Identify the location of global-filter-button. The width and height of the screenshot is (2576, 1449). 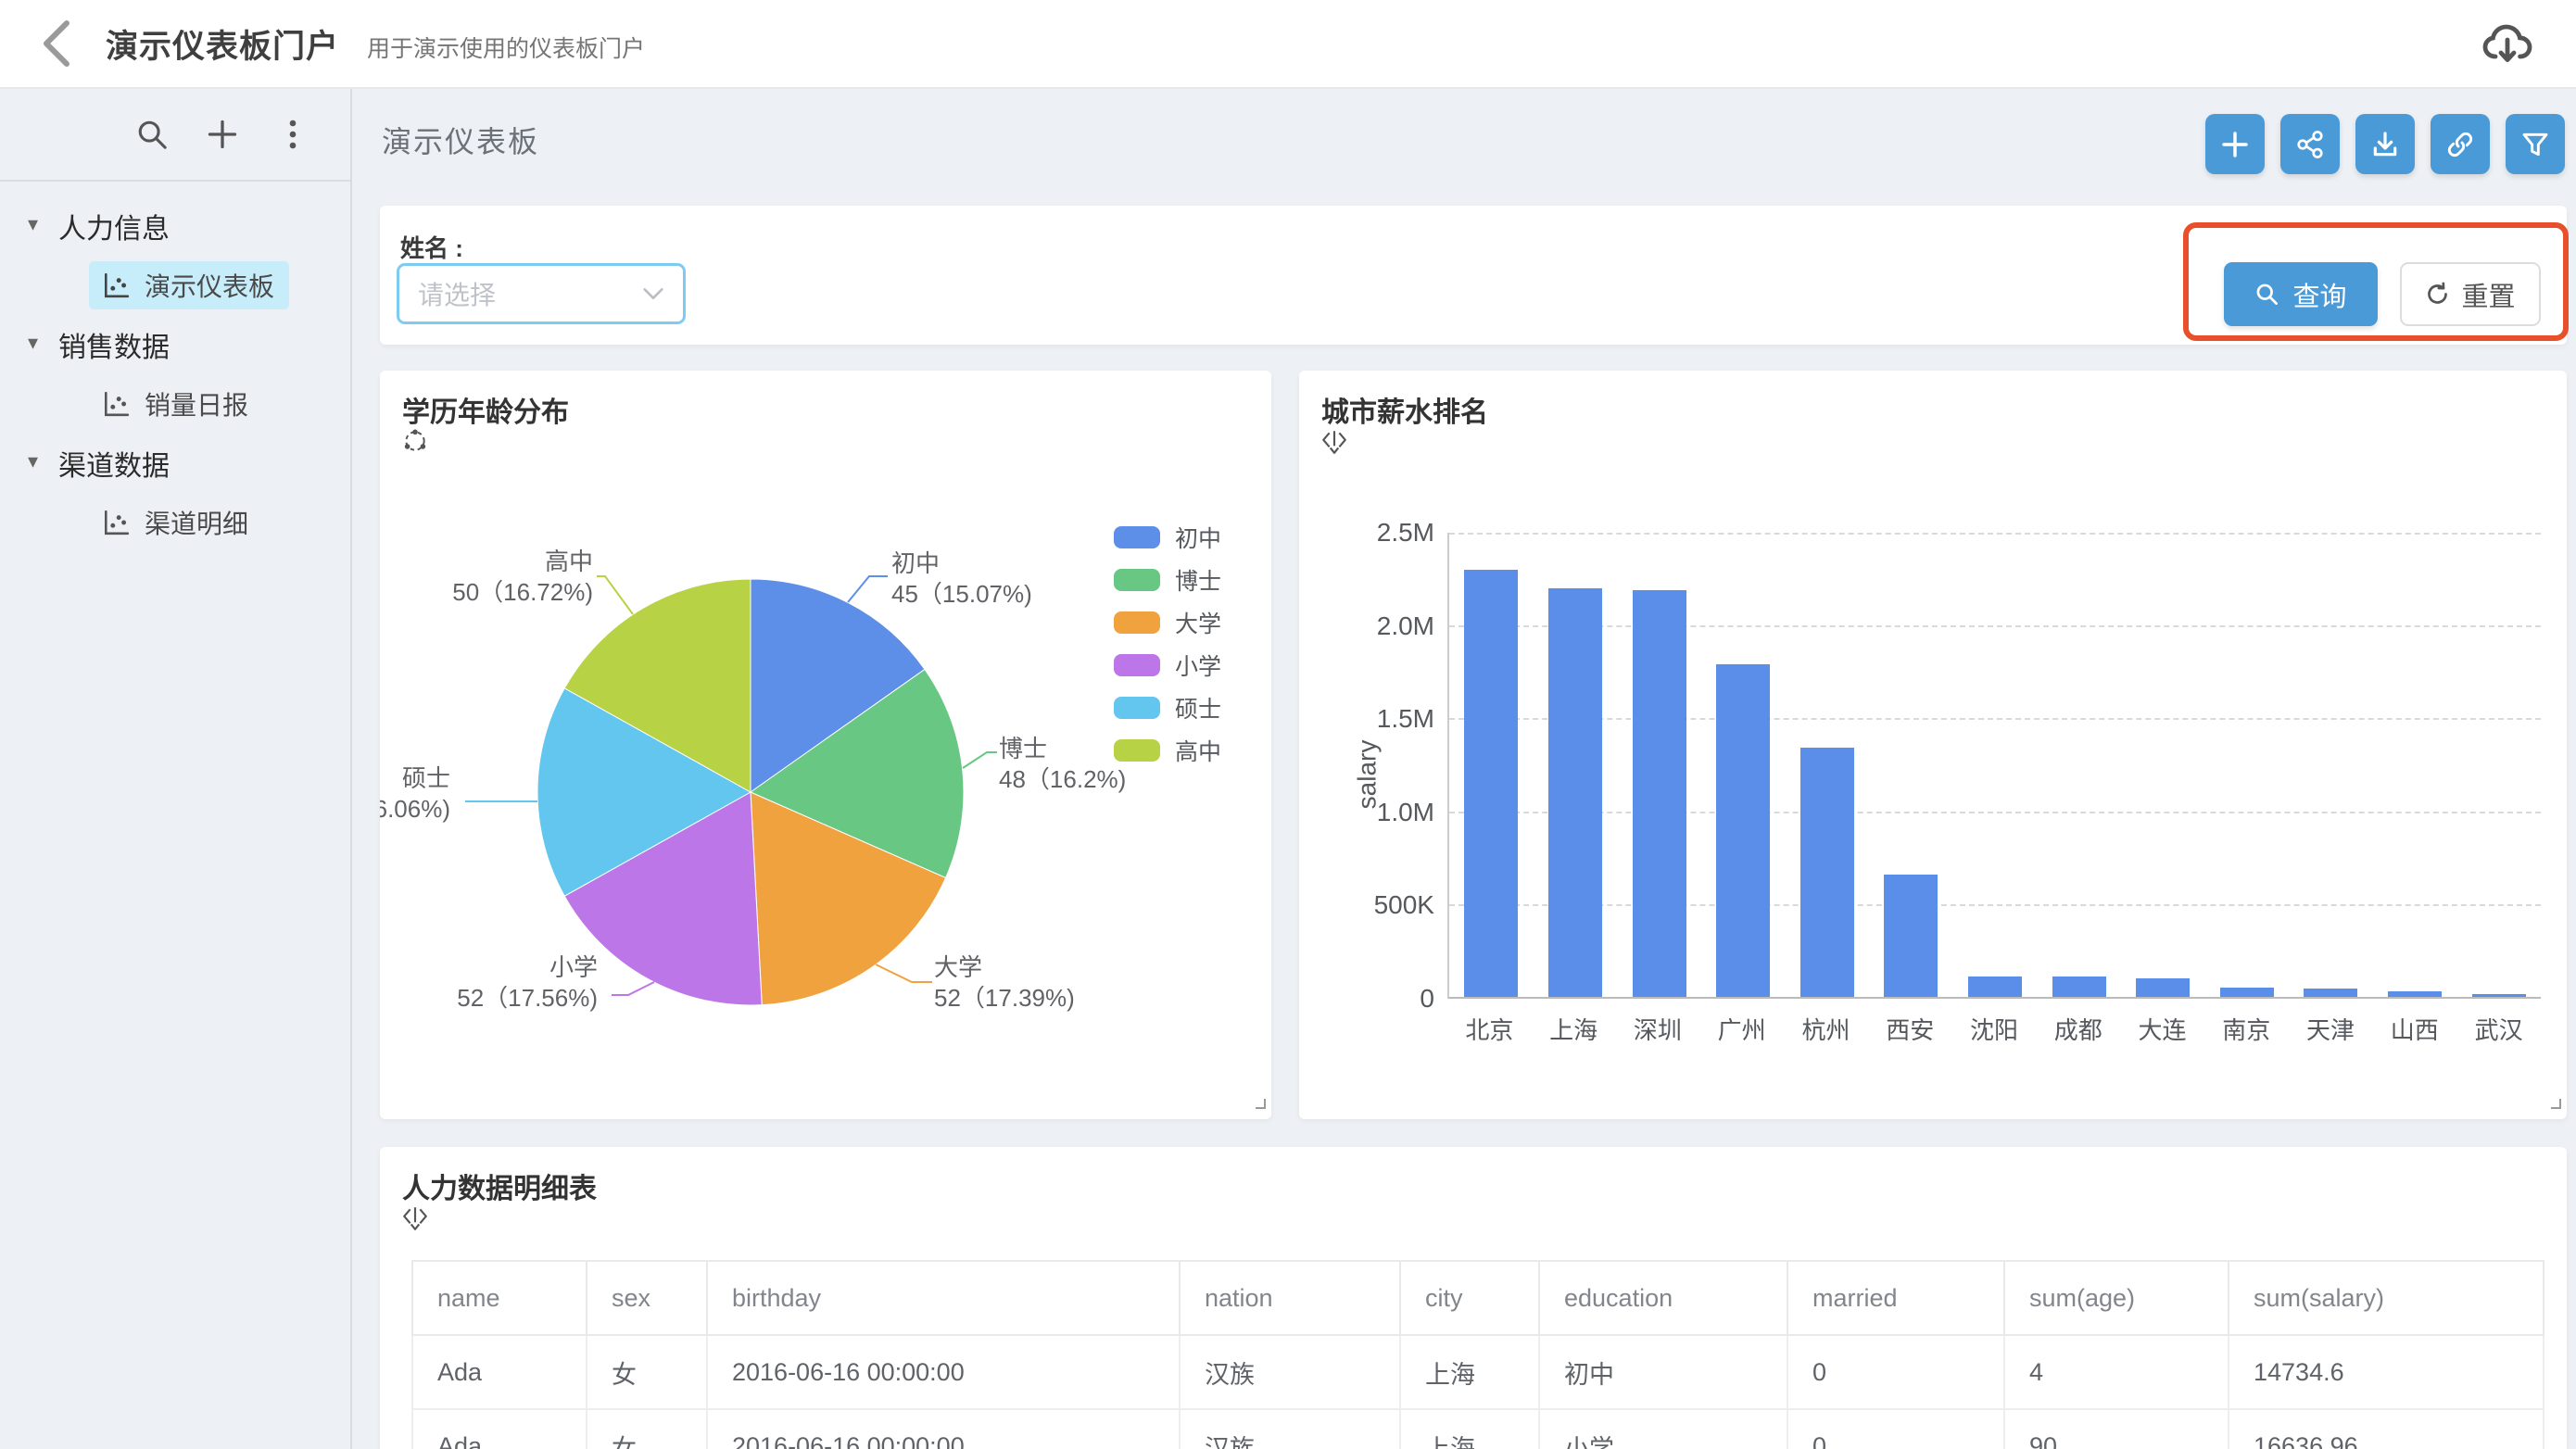
(2535, 144).